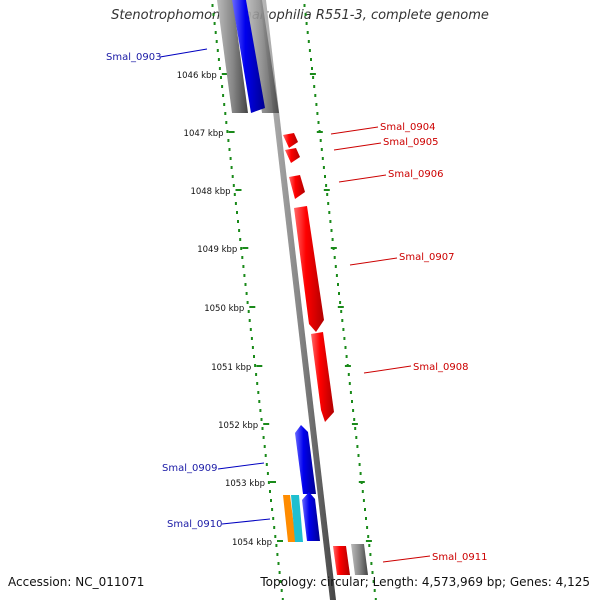 This screenshot has height=600, width=600. What do you see at coordinates (289, 518) in the screenshot?
I see `gene-orange` at bounding box center [289, 518].